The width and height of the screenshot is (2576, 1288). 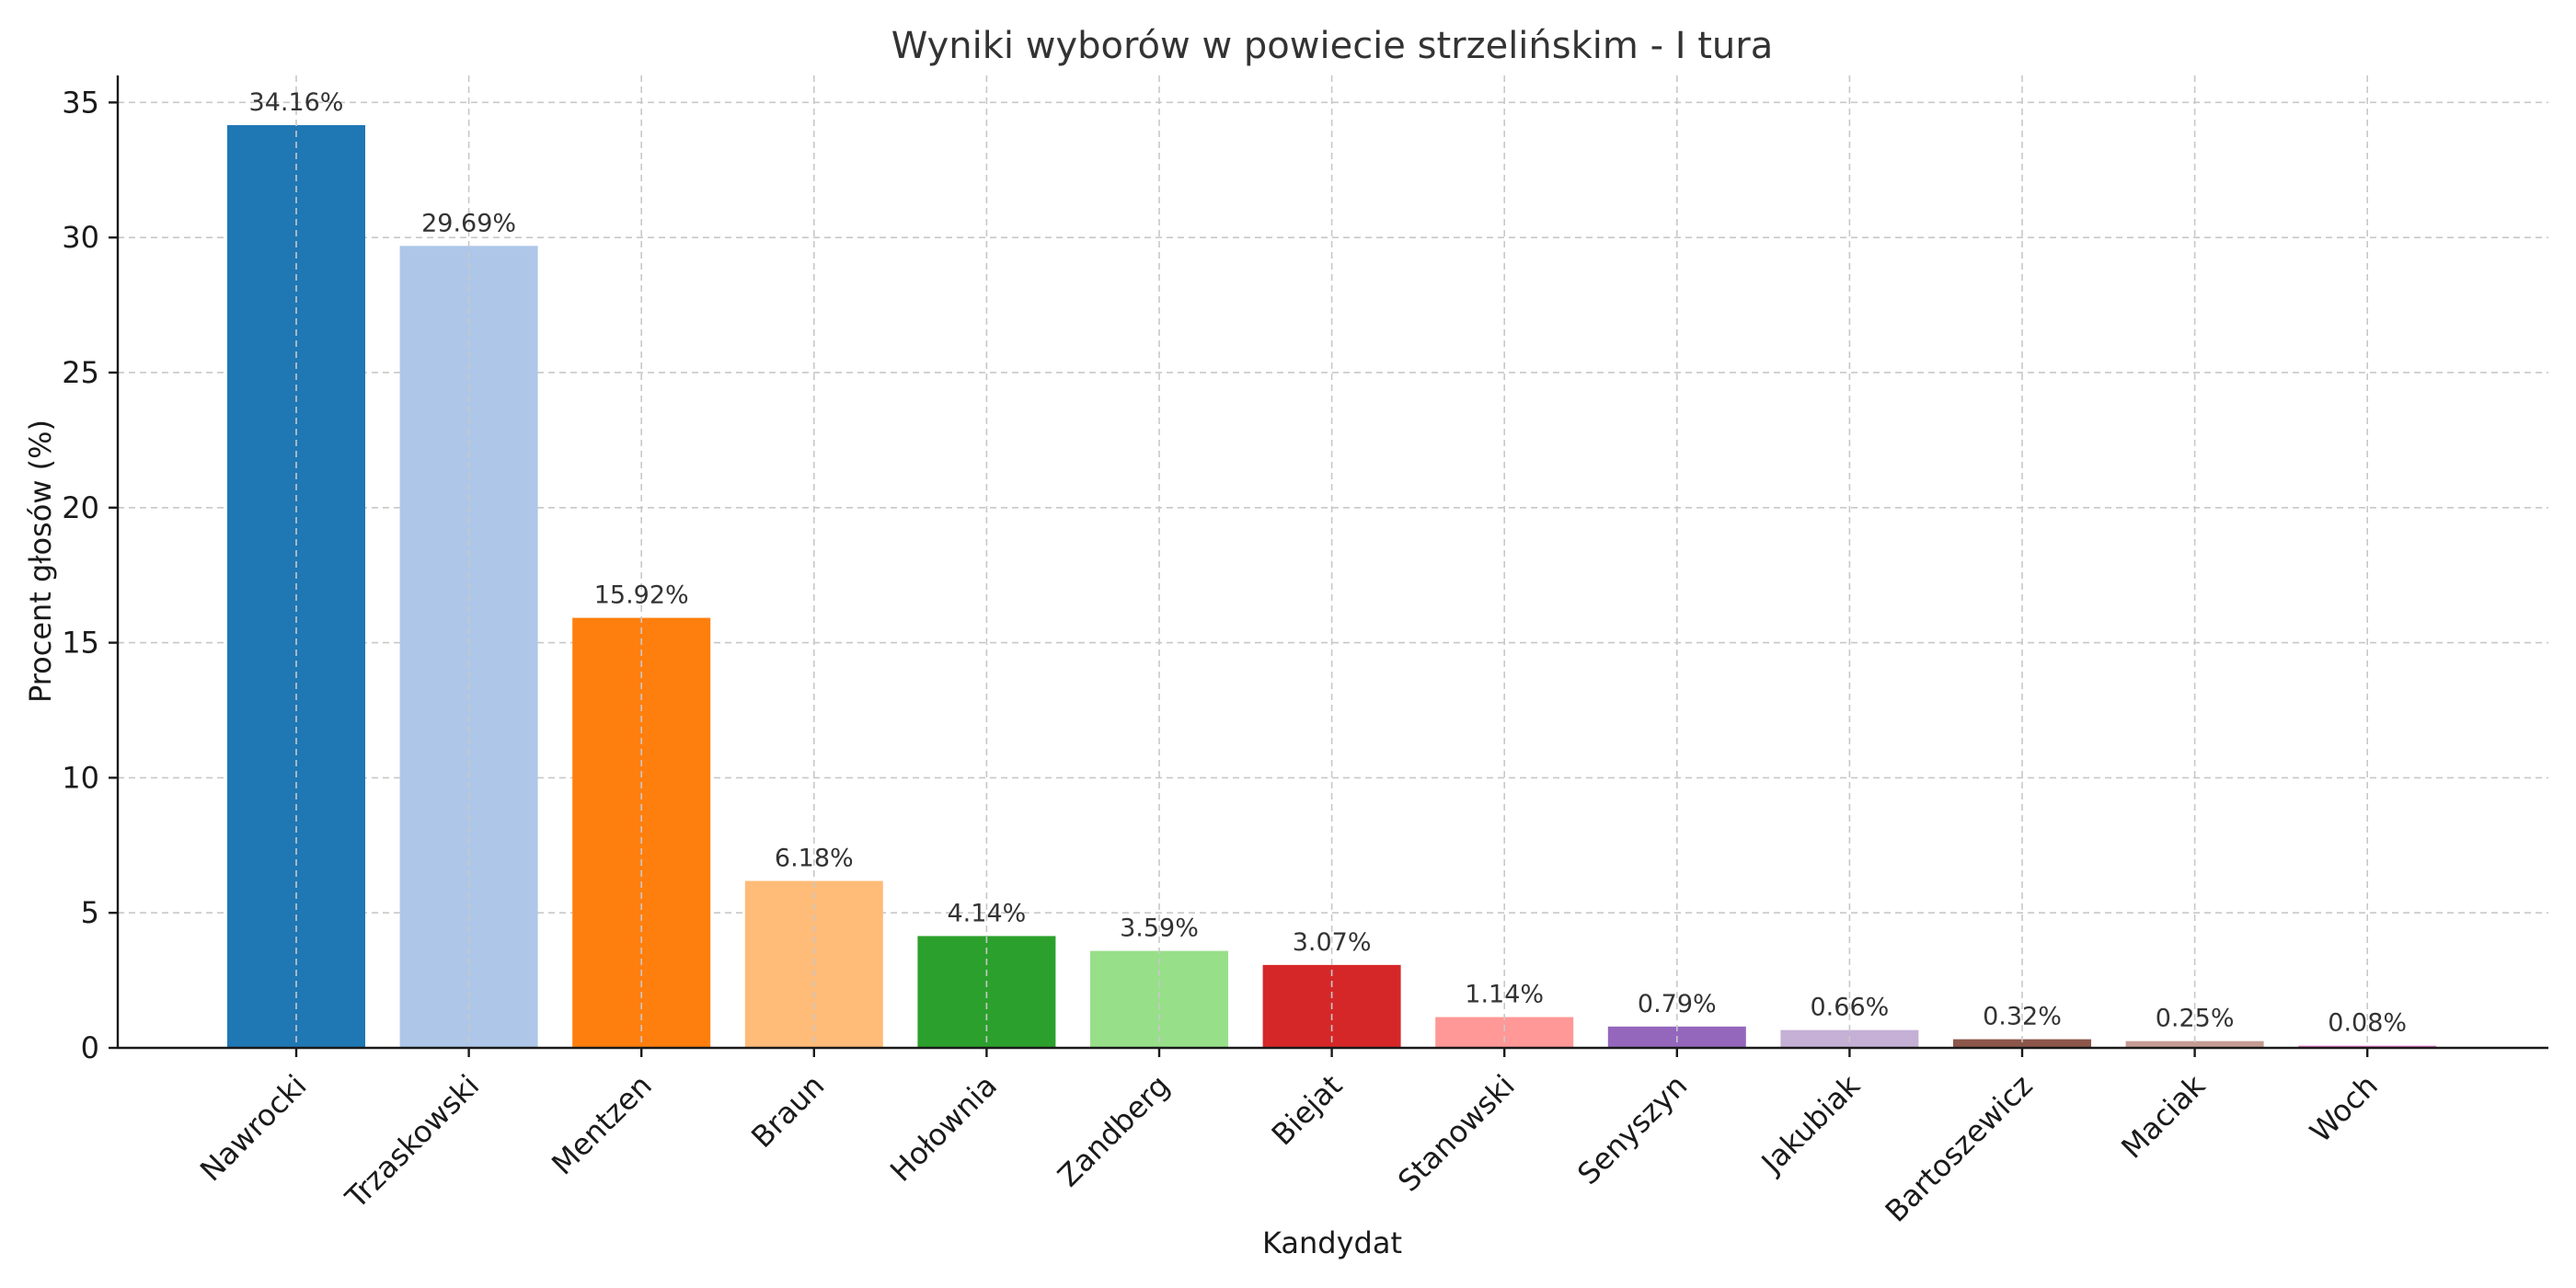 What do you see at coordinates (80, 777) in the screenshot?
I see `y-tick-label: 10` at bounding box center [80, 777].